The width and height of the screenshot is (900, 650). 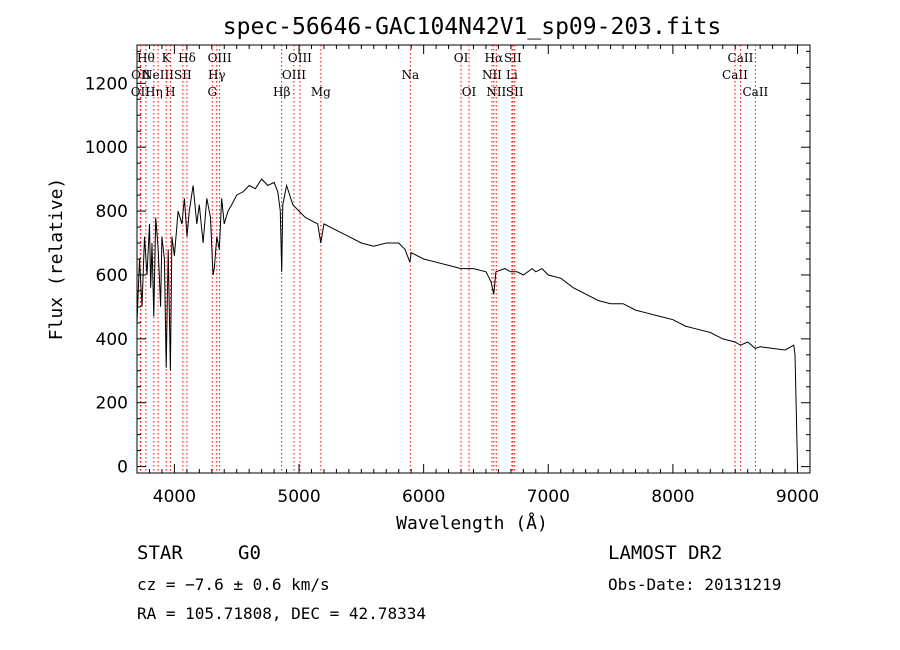 What do you see at coordinates (281, 613) in the screenshot?
I see `coordinates: RA = 105.71808, DEC = 42.78334` at bounding box center [281, 613].